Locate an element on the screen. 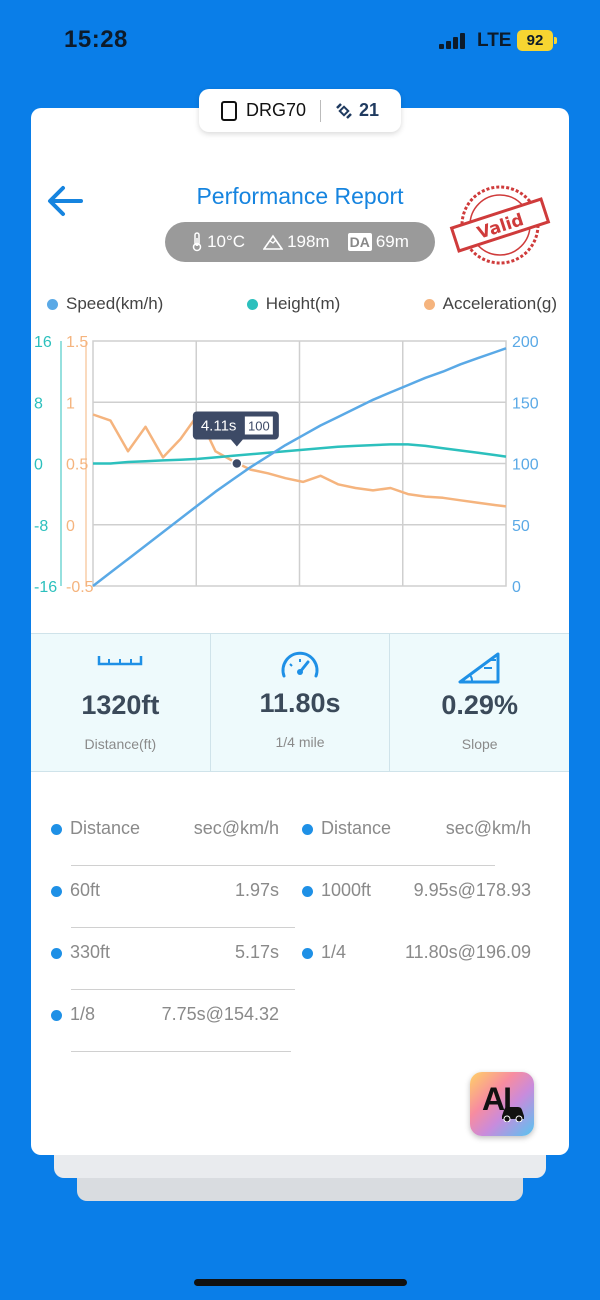  density-altitude-item: DA 69m is located at coordinates (378, 242).